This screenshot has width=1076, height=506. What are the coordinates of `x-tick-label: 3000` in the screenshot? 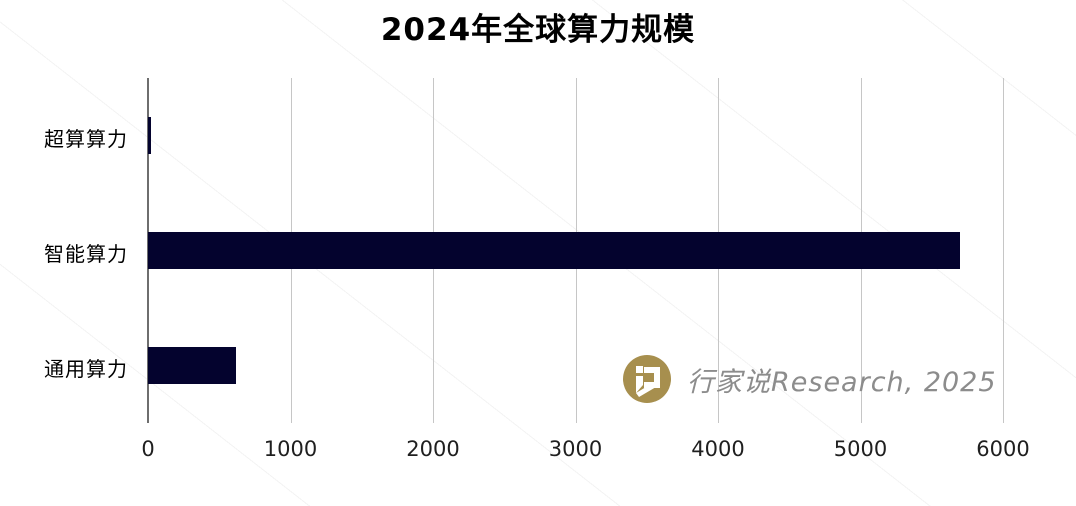 It's located at (575, 449).